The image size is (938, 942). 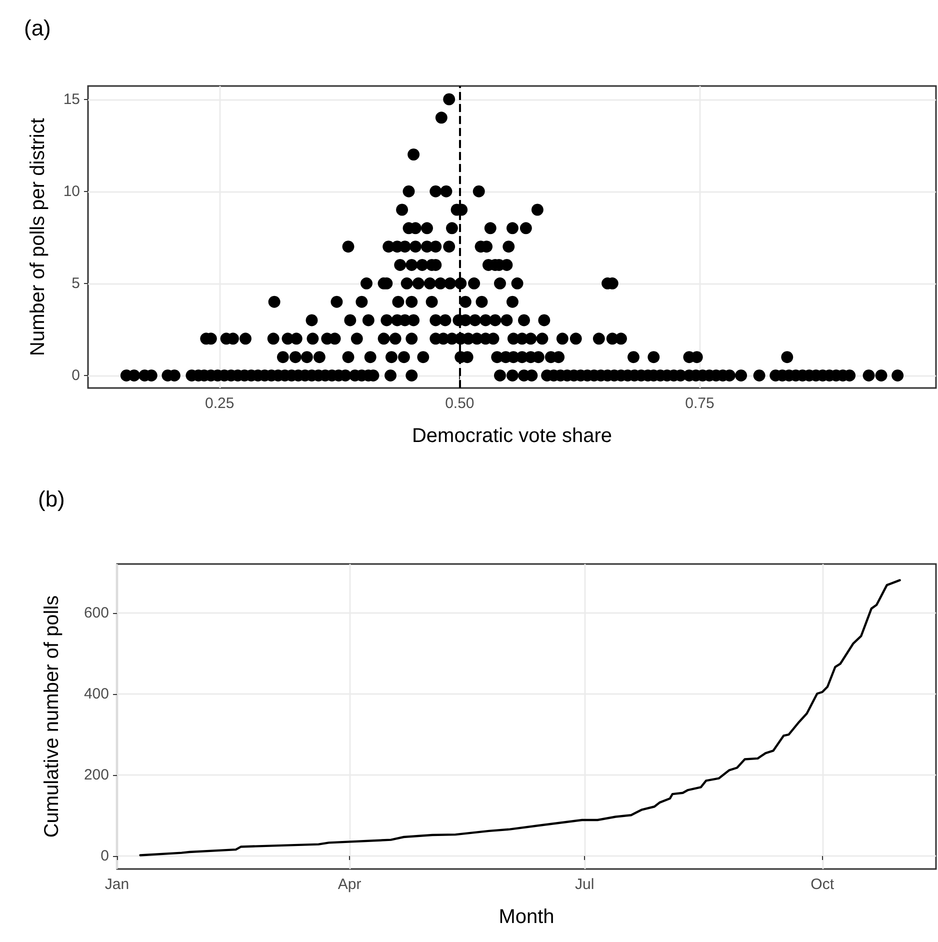 I want to click on y-tick-label: 600, so click(x=96, y=613).